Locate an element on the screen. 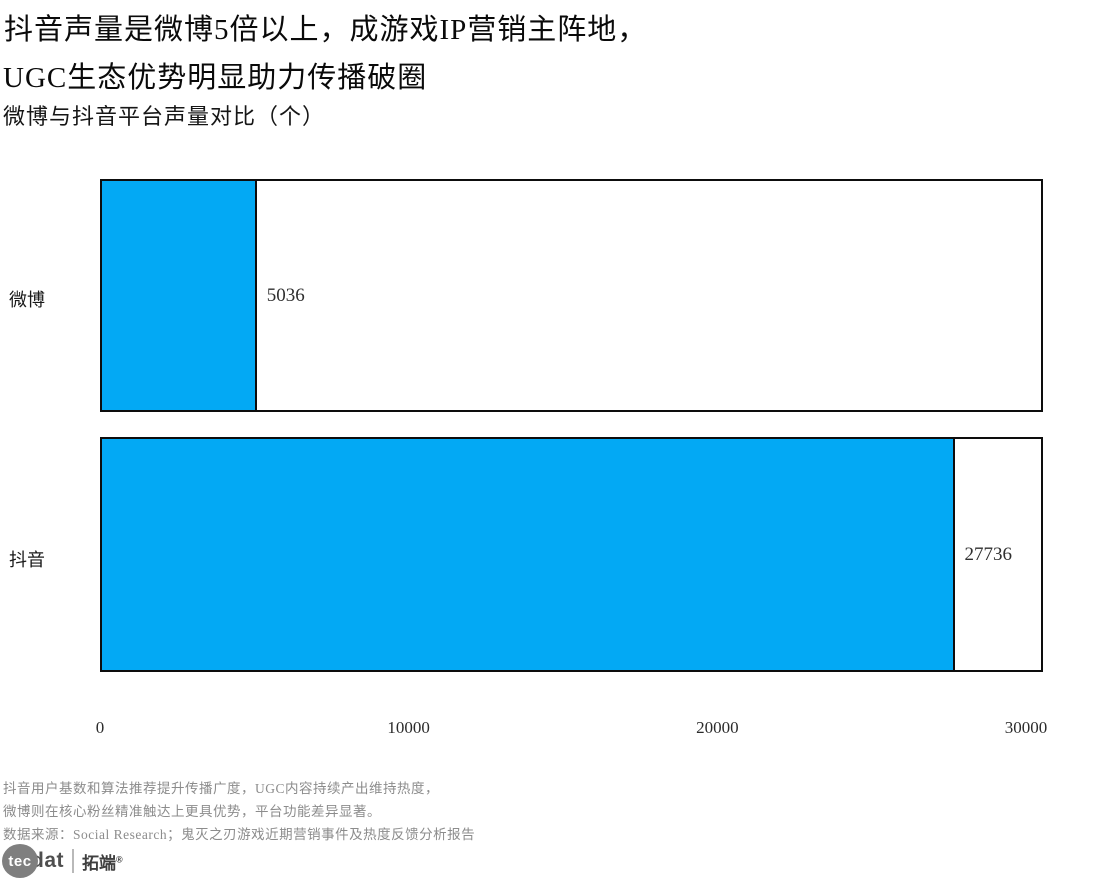 The height and width of the screenshot is (879, 1098). chart-title-line1: 抖音声量是微博5倍以上，成游戏IP营销主阵地， is located at coordinates (326, 30).